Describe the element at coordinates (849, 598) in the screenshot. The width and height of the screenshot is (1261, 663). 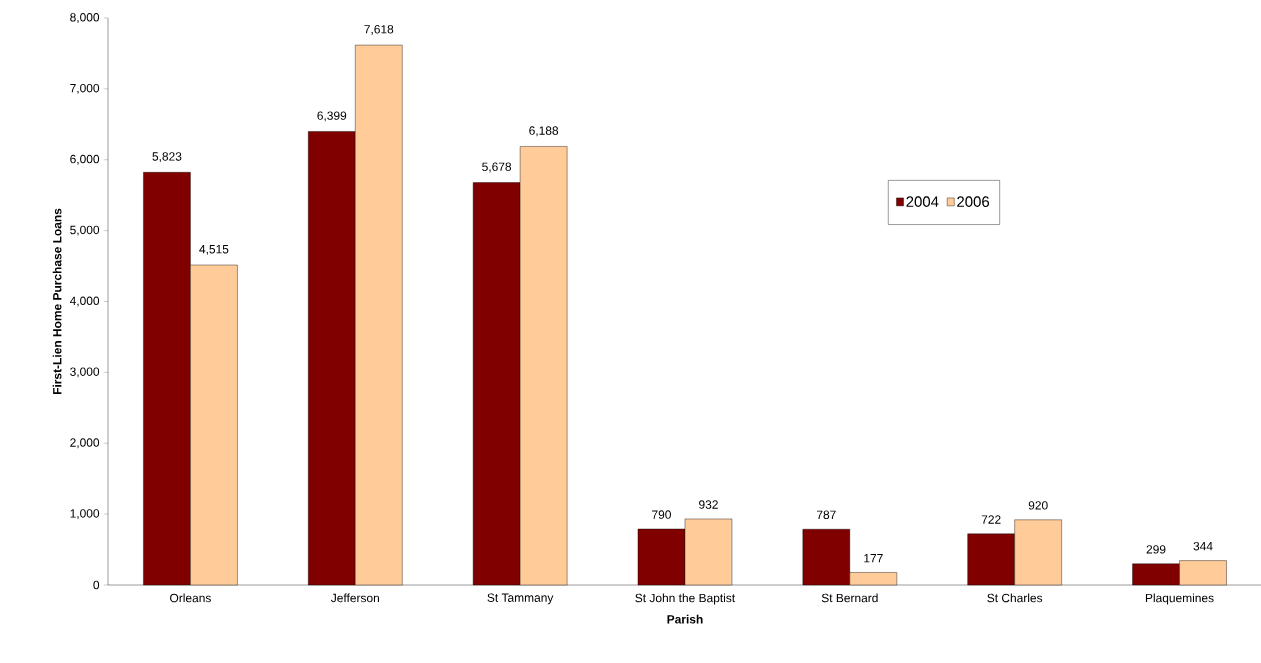
I see `x-tick-label: St Bernard` at that location.